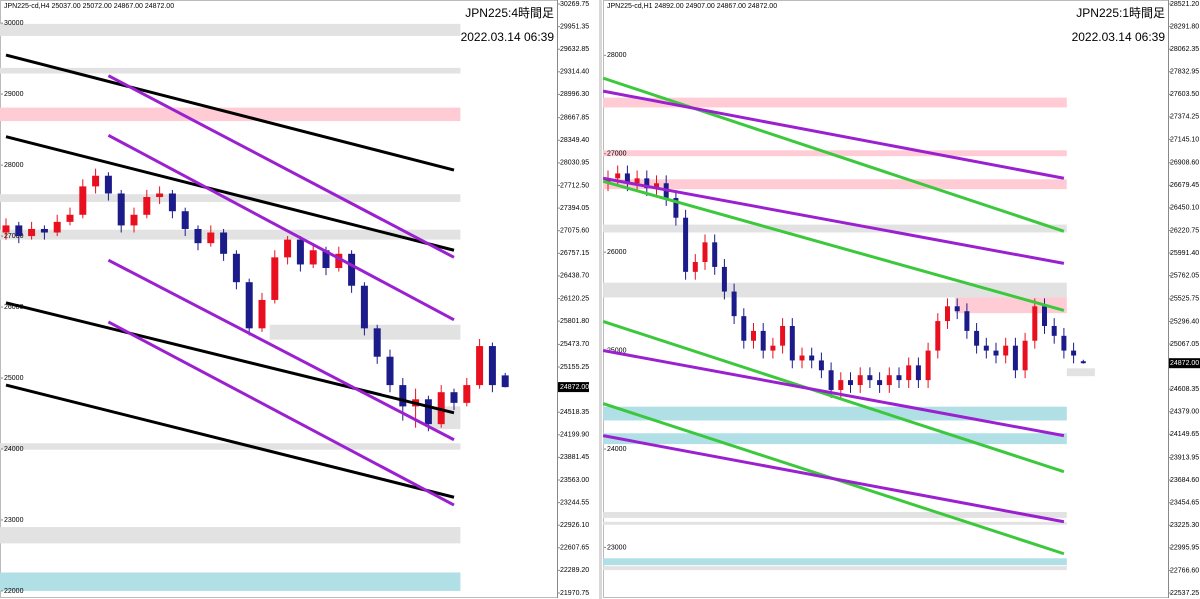 The image size is (1200, 599). I want to click on y2-tick-label: 28667.85, so click(574, 118).